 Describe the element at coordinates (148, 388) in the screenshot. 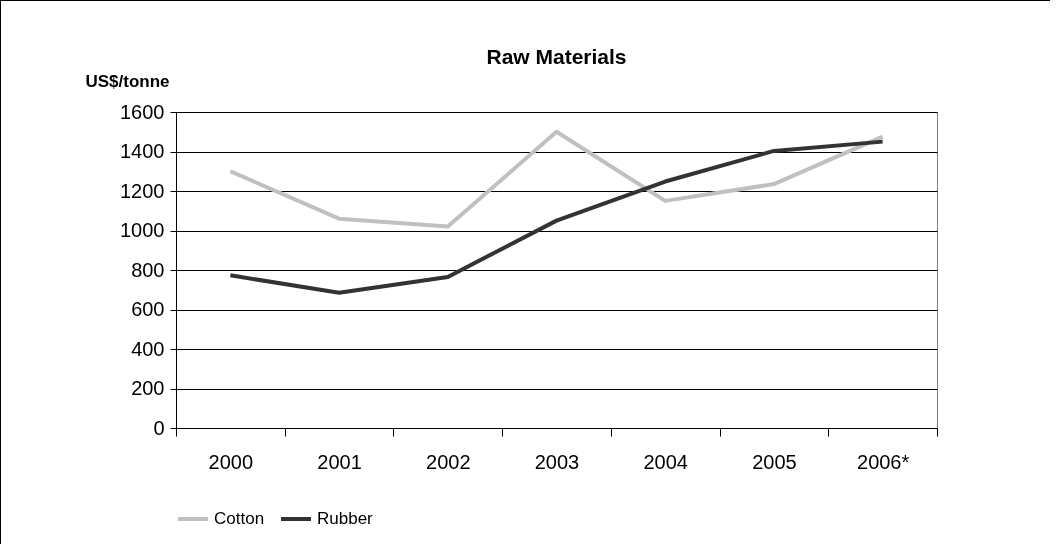

I see `y-tick-label: 200` at that location.